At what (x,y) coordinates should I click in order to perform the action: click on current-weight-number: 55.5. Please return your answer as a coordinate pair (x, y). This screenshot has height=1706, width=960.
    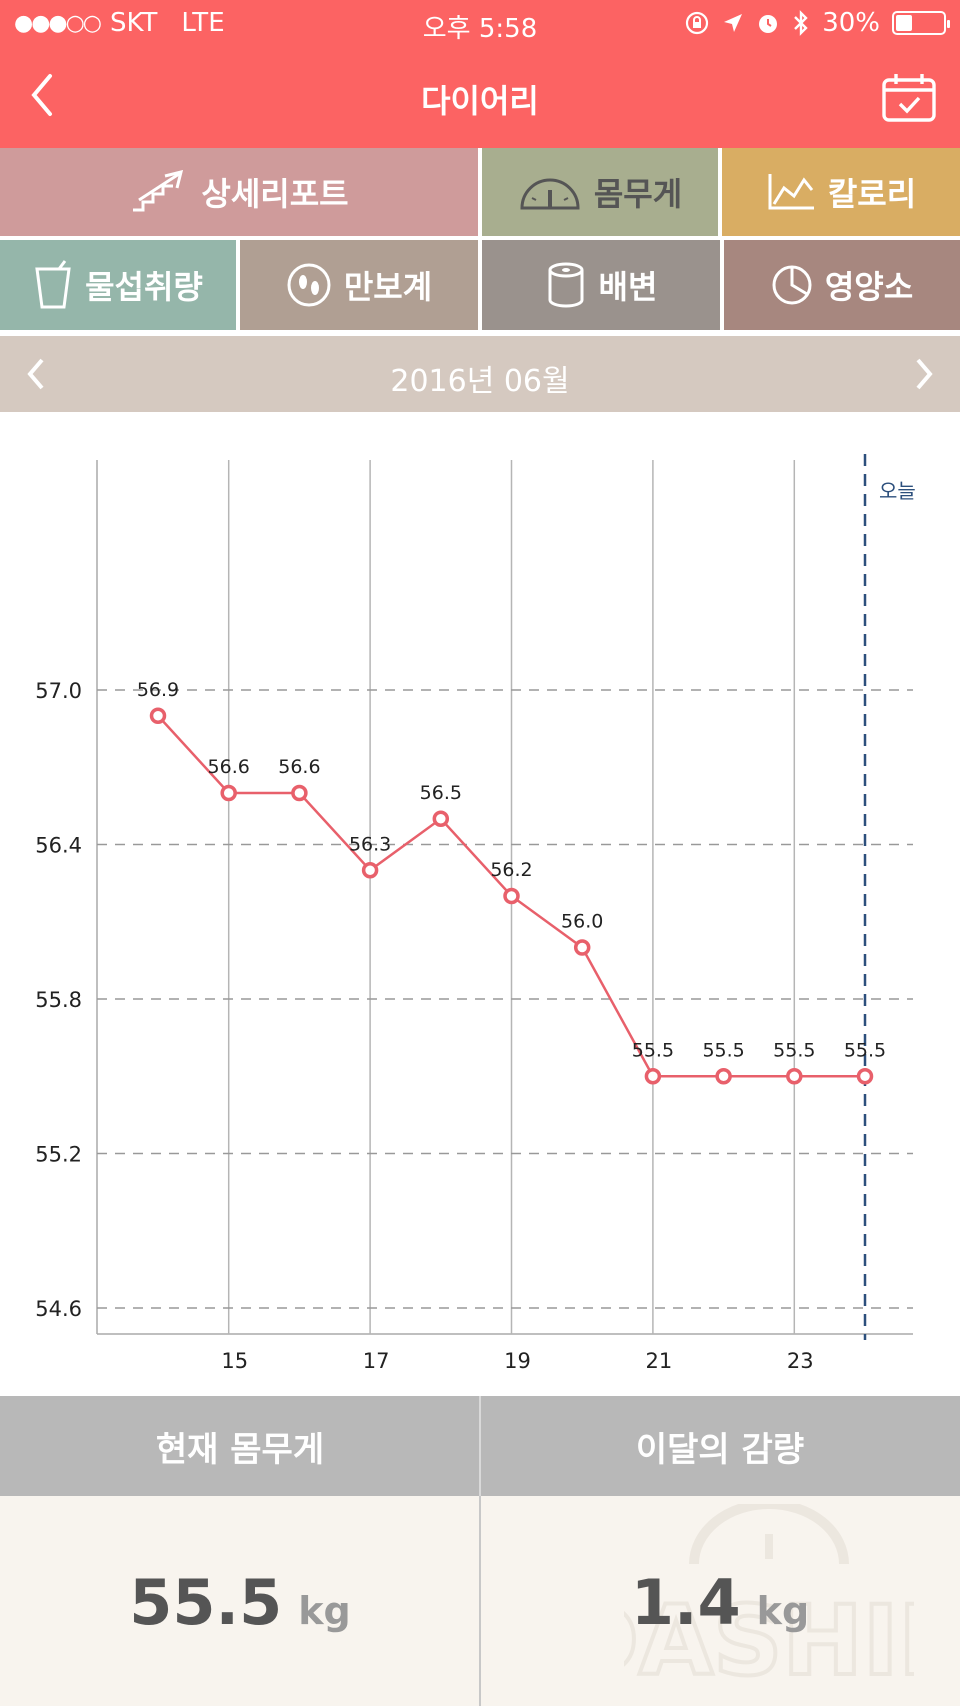
    Looking at the image, I should click on (206, 1602).